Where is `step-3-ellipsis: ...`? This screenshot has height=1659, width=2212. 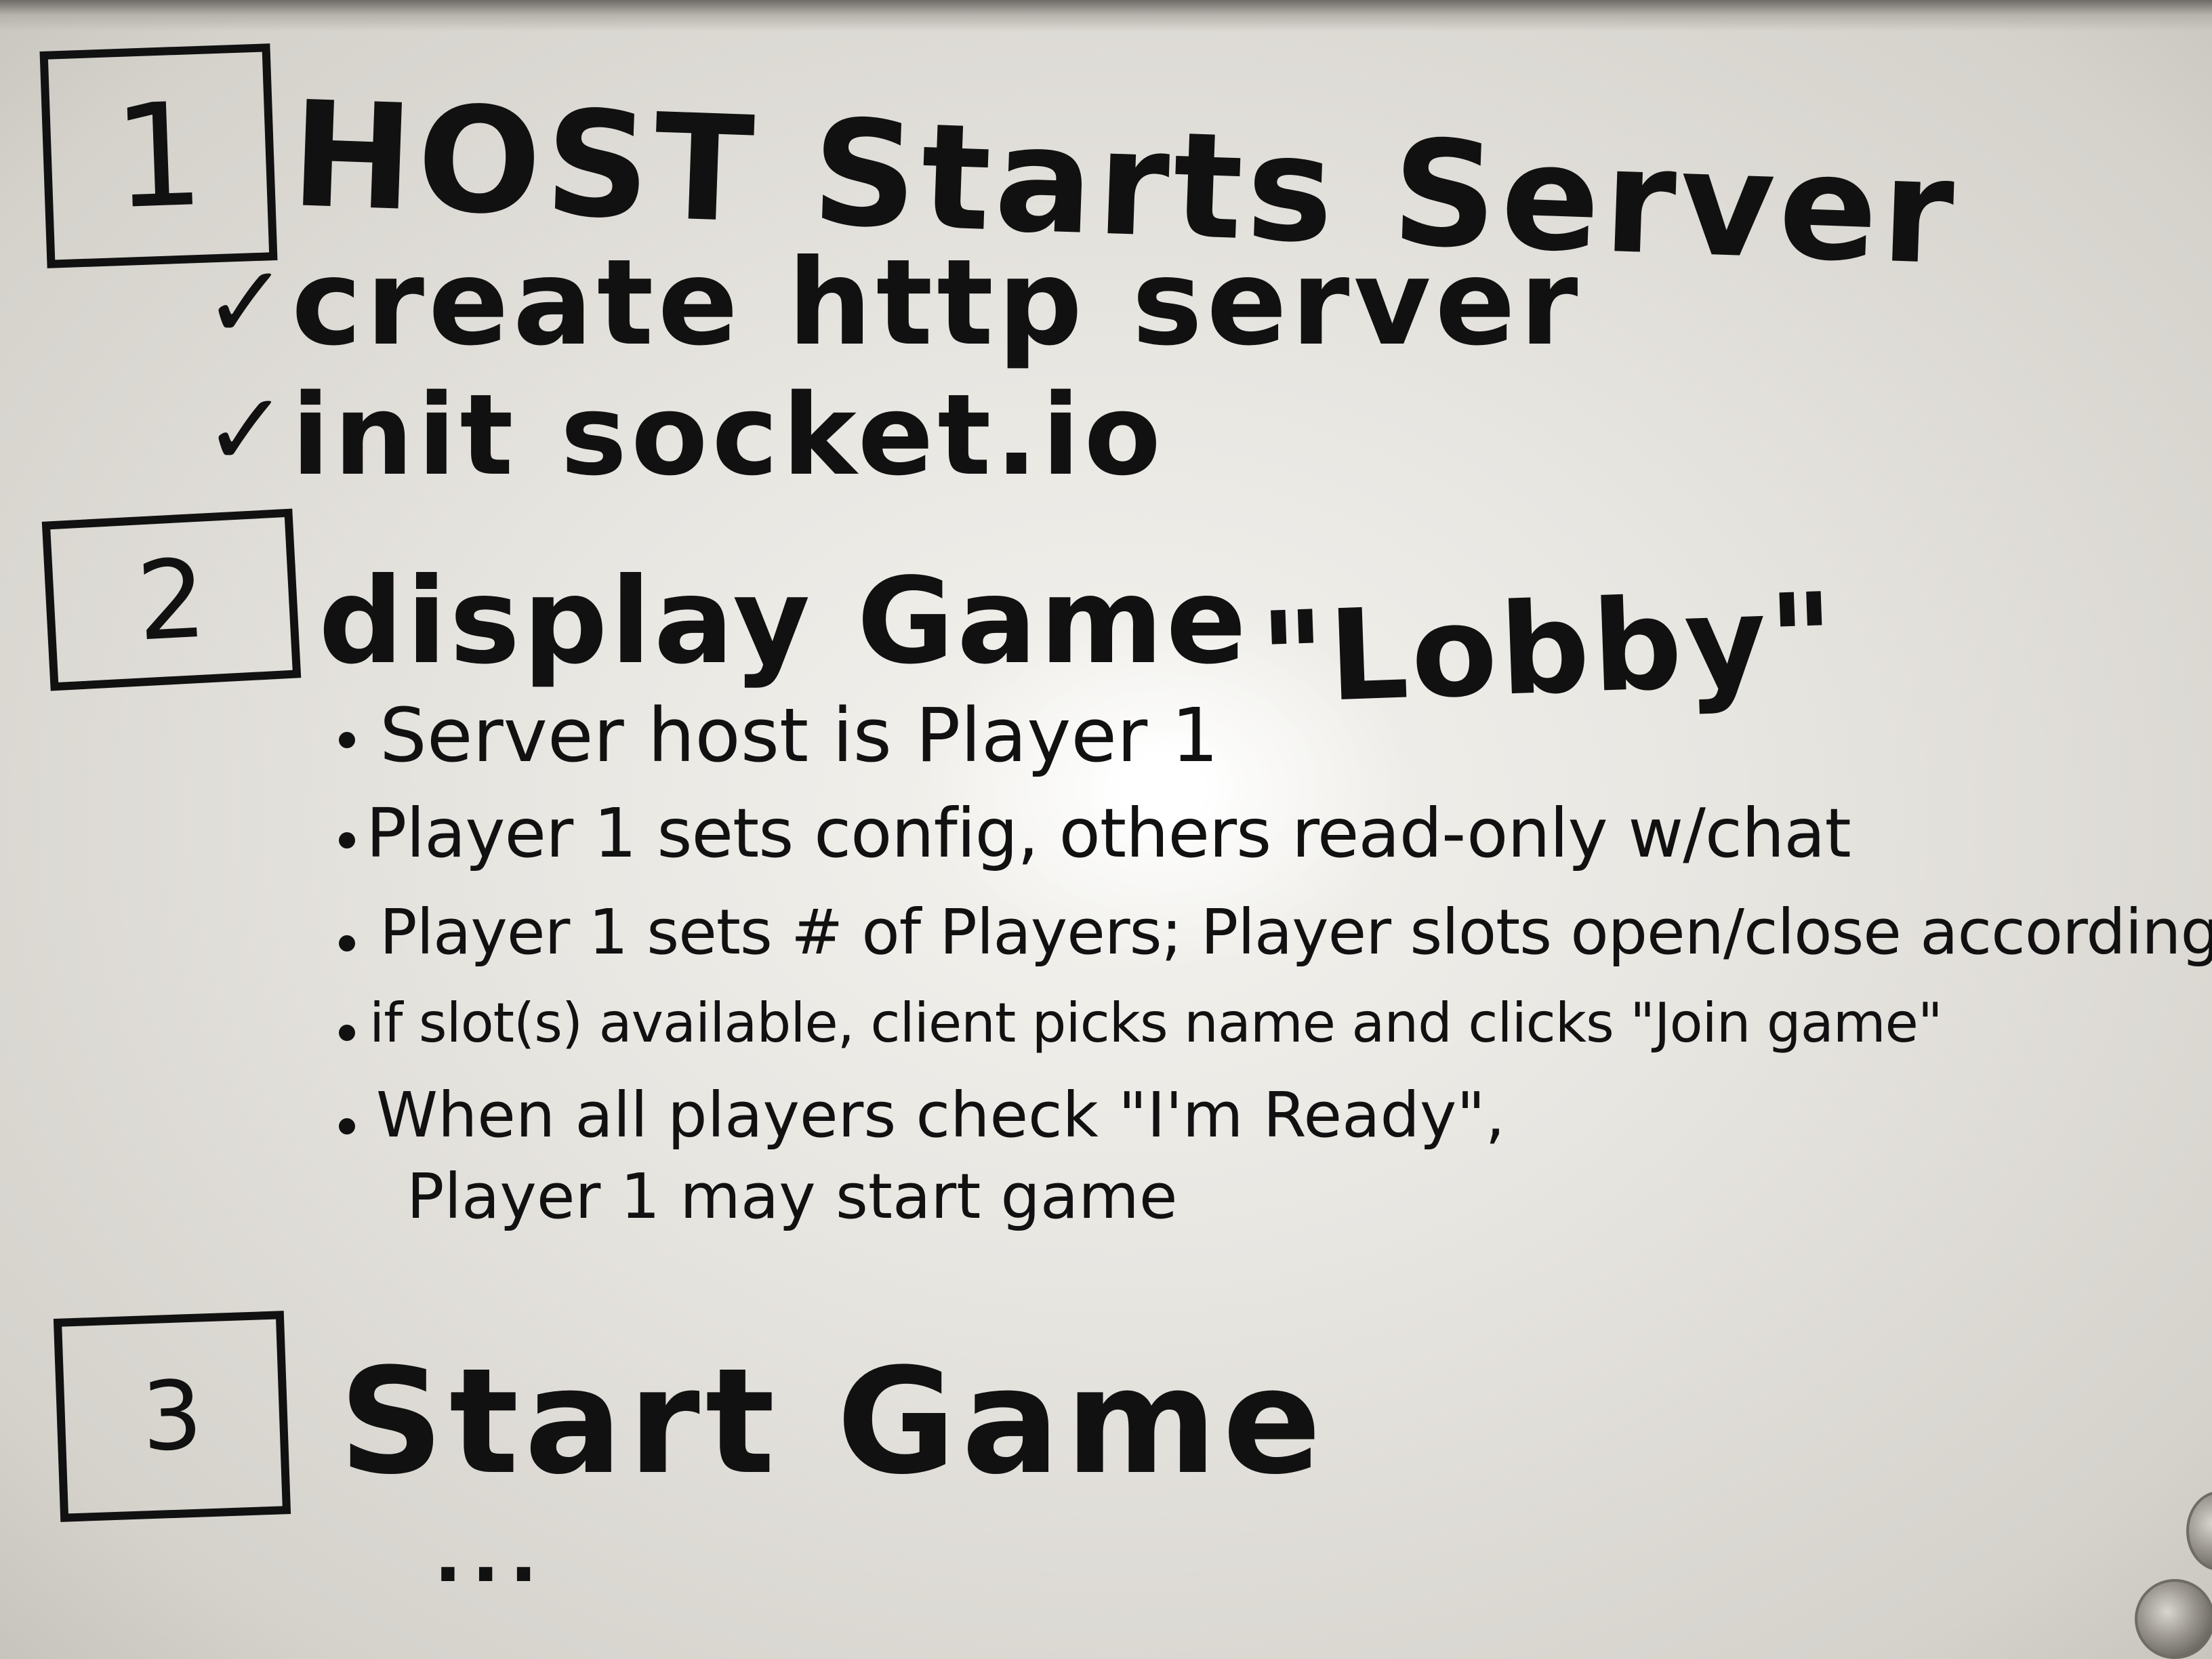
step-3-ellipsis: ... is located at coordinates (491, 1555).